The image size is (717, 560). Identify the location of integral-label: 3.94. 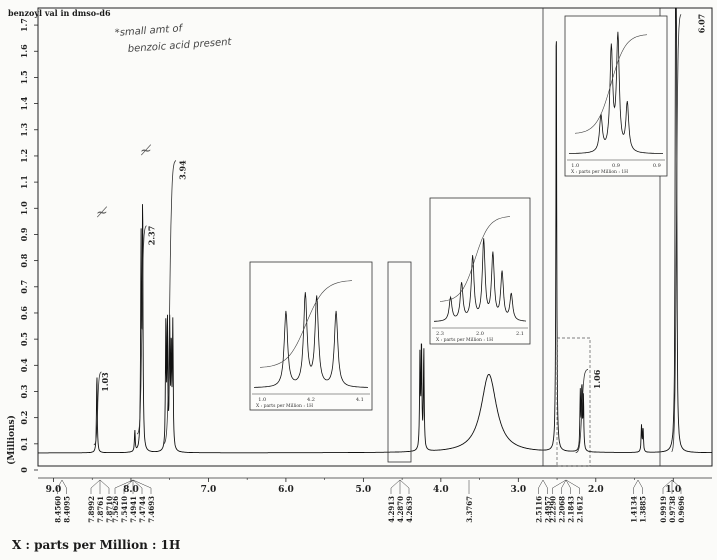
(182, 170).